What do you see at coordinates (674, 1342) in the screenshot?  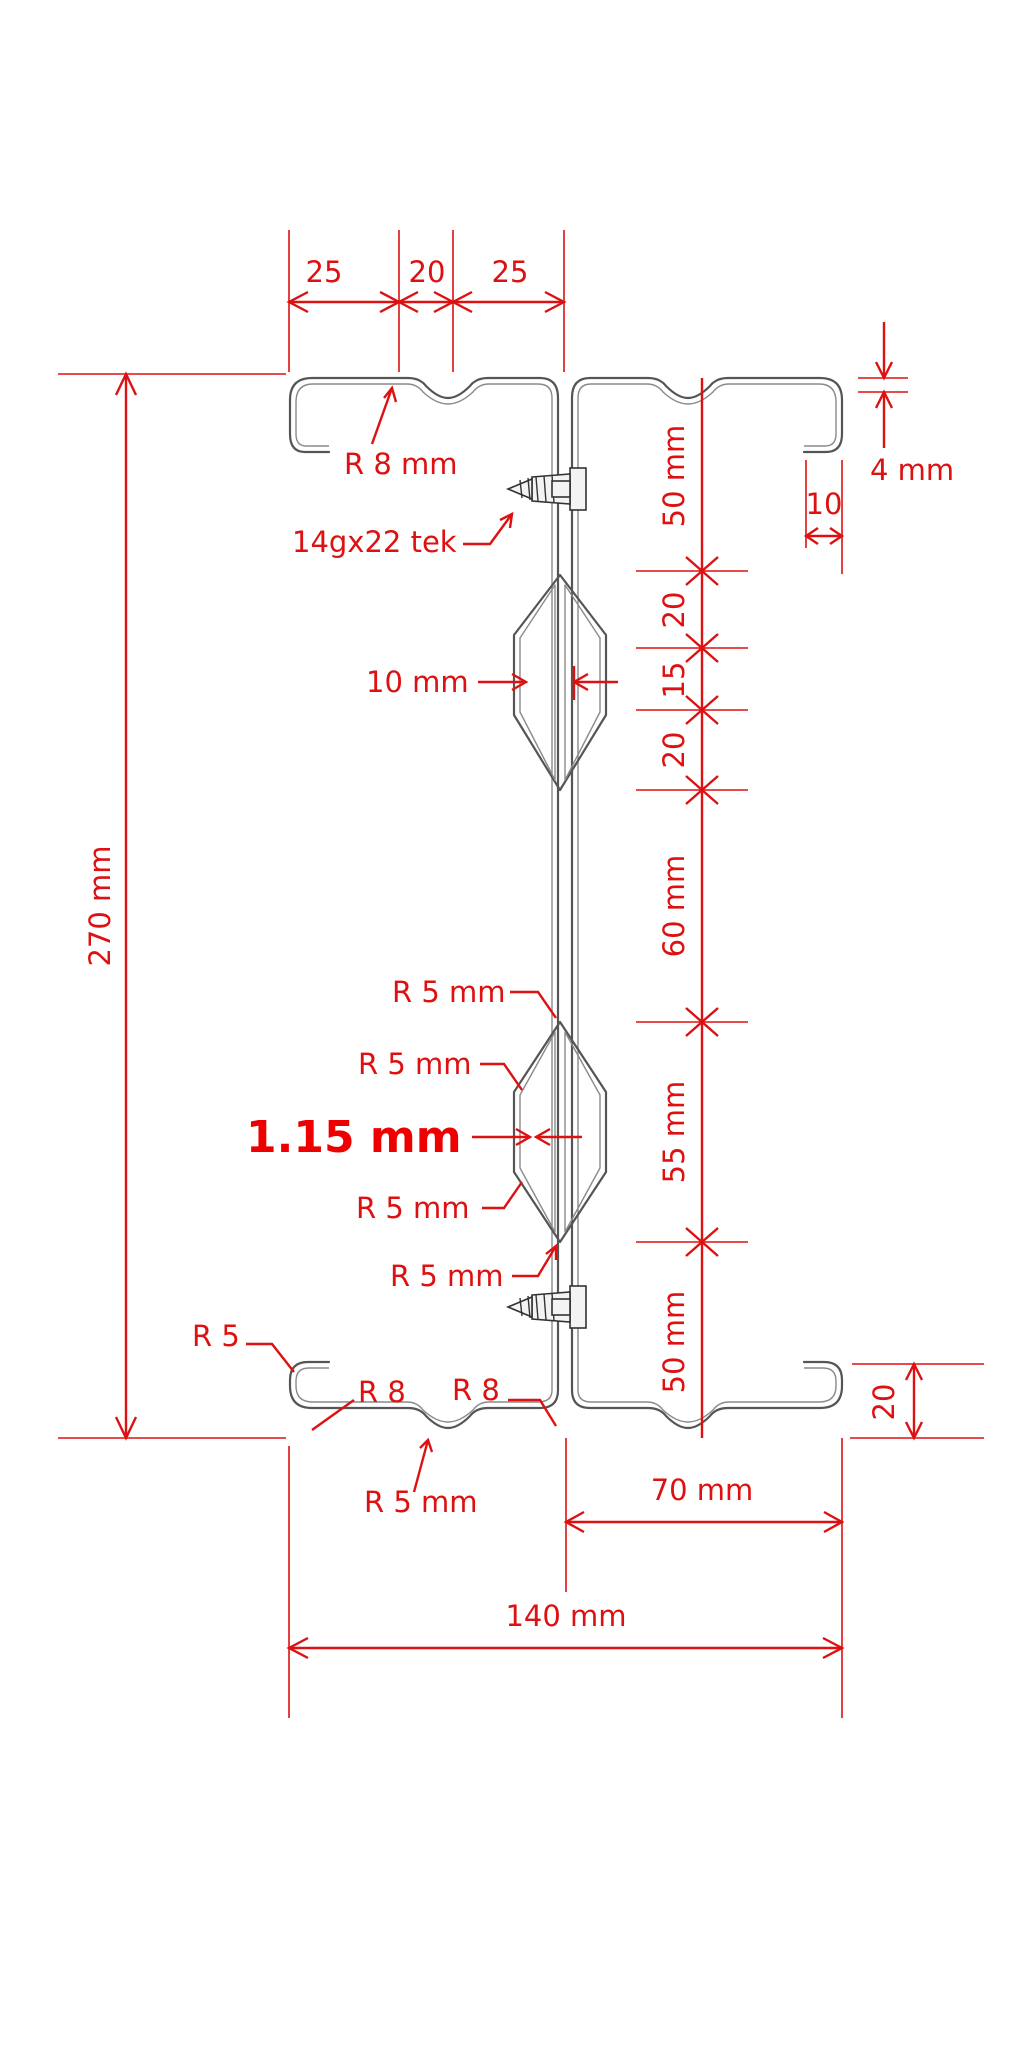 I see `dim-label-50-bottom: 50 mm` at bounding box center [674, 1342].